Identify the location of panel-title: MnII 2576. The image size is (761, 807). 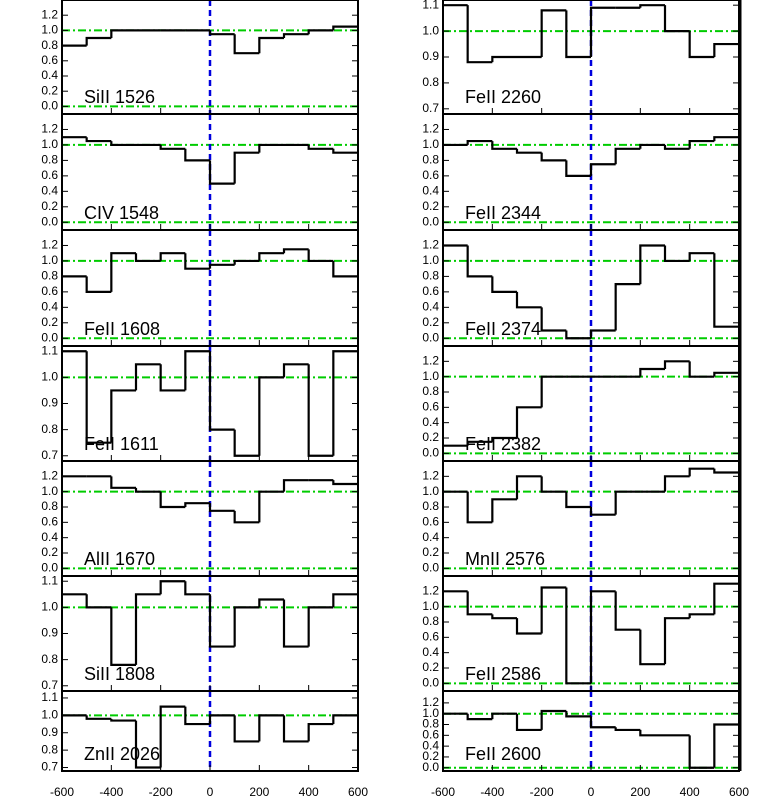
(505, 559).